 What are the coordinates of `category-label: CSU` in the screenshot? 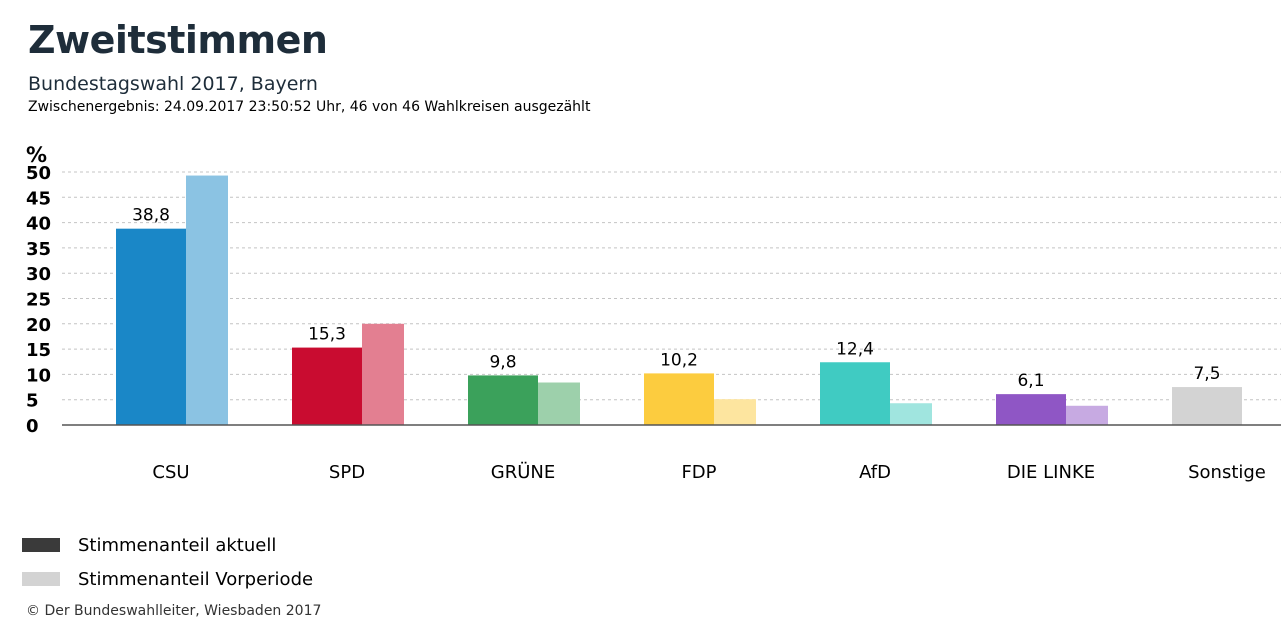 It's located at (170, 472).